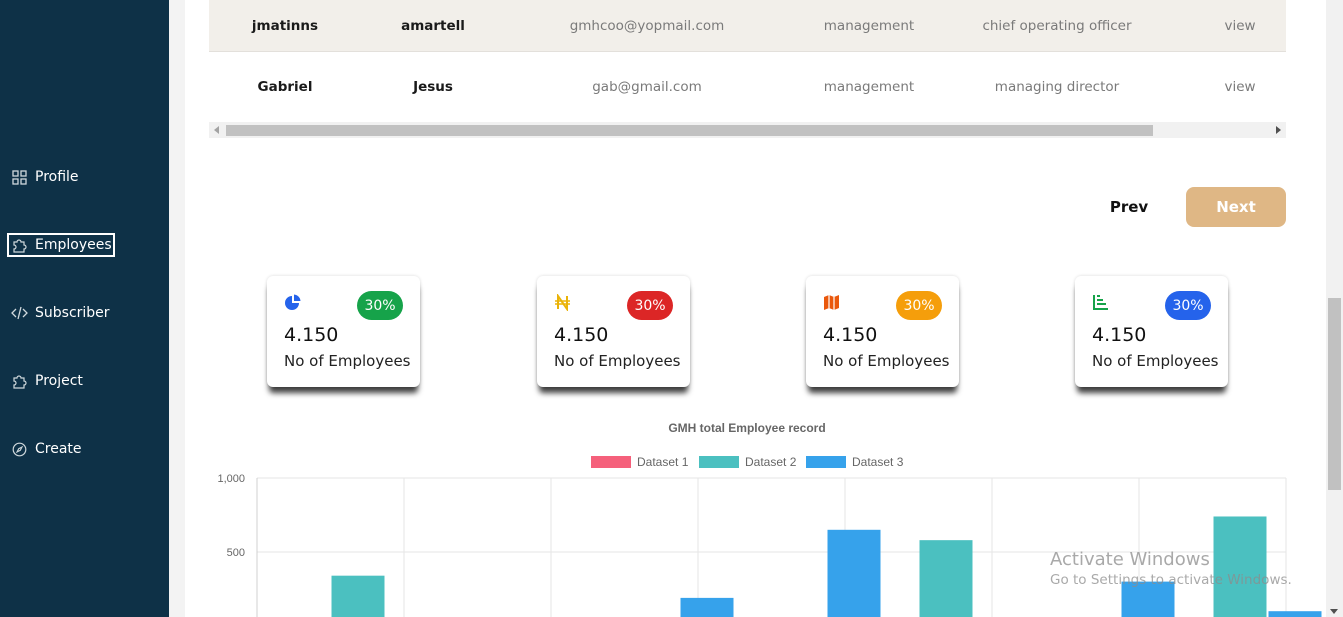  I want to click on bar-chart-icon, so click(1100, 302).